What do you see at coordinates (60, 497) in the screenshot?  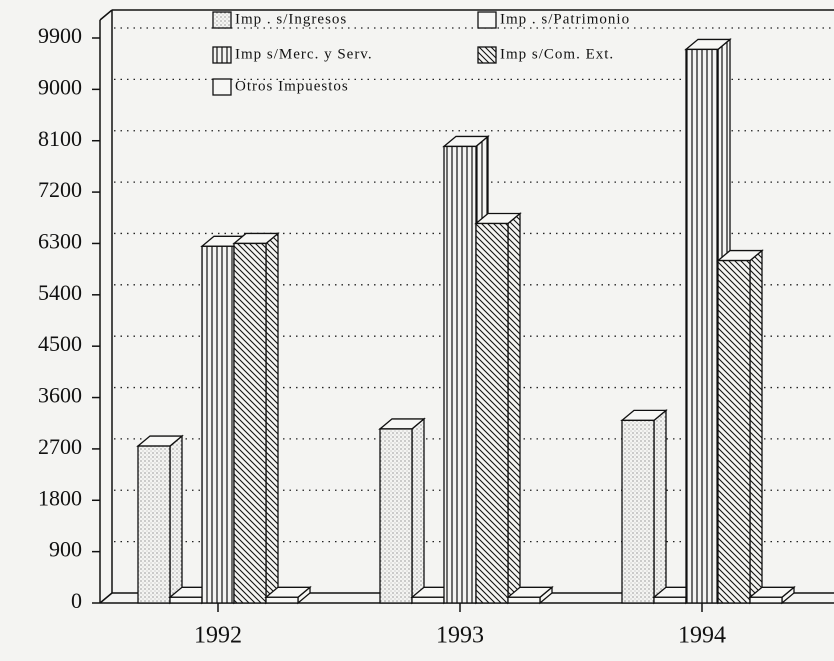 I see `y-tick-label: 1800` at bounding box center [60, 497].